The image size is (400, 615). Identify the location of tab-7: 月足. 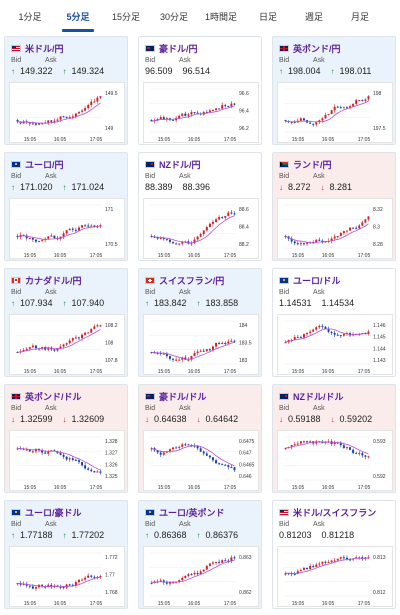
(359, 17).